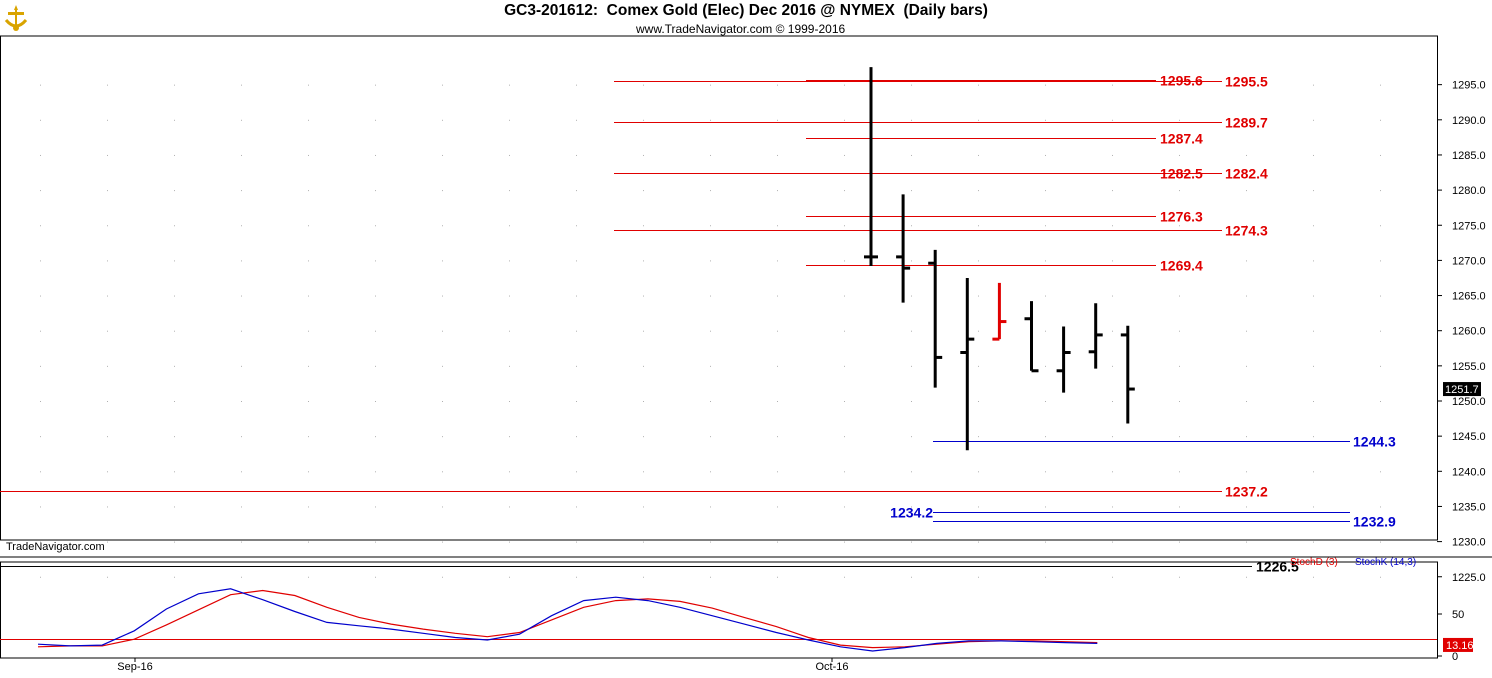  What do you see at coordinates (1458, 615) in the screenshot?
I see `stoch-y-tick-label: 50` at bounding box center [1458, 615].